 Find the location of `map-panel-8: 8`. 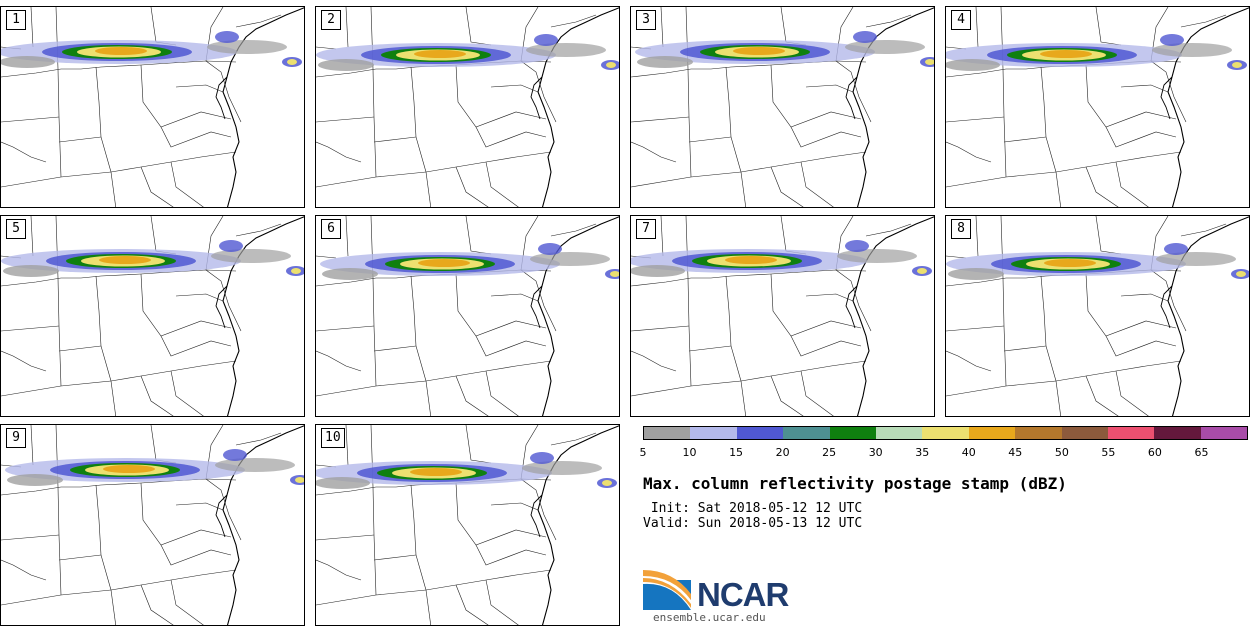

map-panel-8: 8 is located at coordinates (1097, 316).